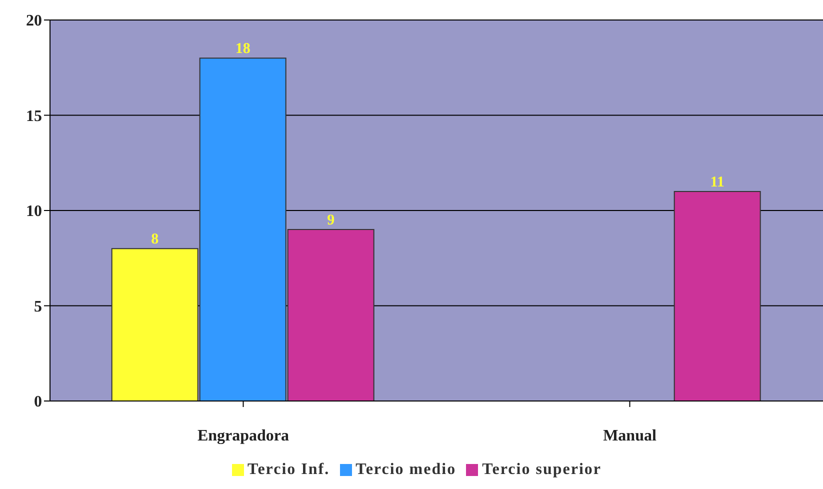 This screenshot has width=823, height=489. I want to click on legend-label: Tercio medio, so click(406, 469).